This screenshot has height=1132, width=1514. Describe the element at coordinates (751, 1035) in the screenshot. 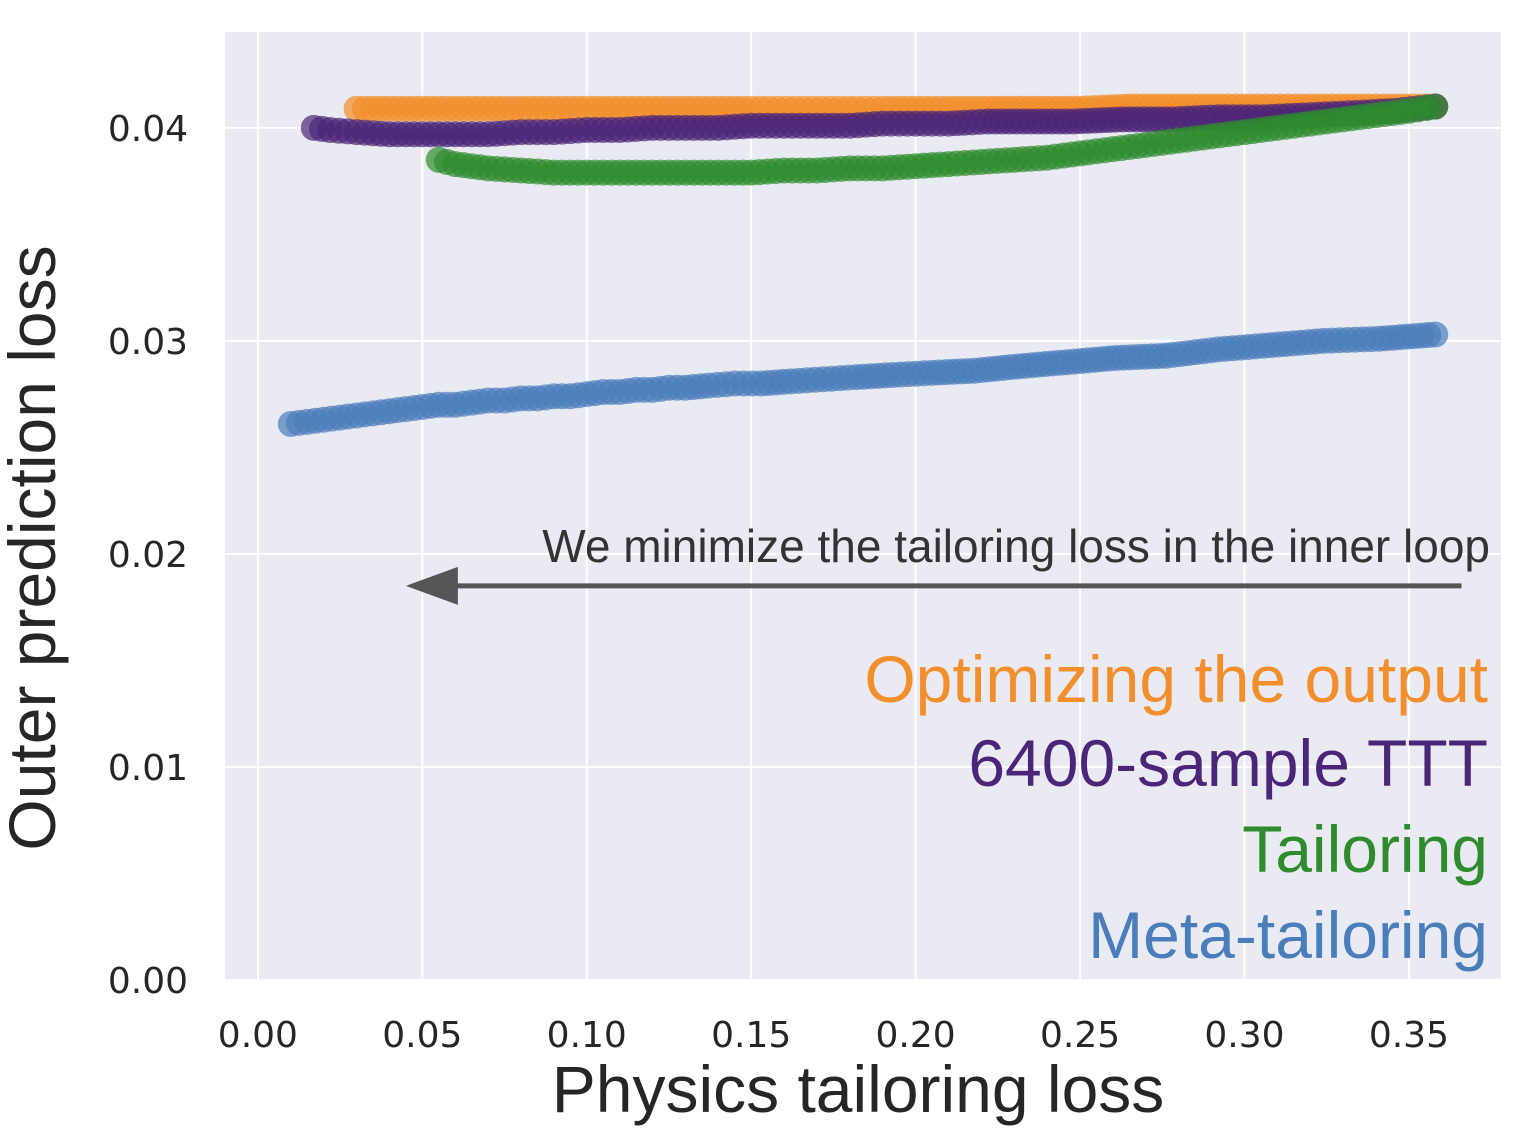

I see `x-tick-label: 0.15` at that location.